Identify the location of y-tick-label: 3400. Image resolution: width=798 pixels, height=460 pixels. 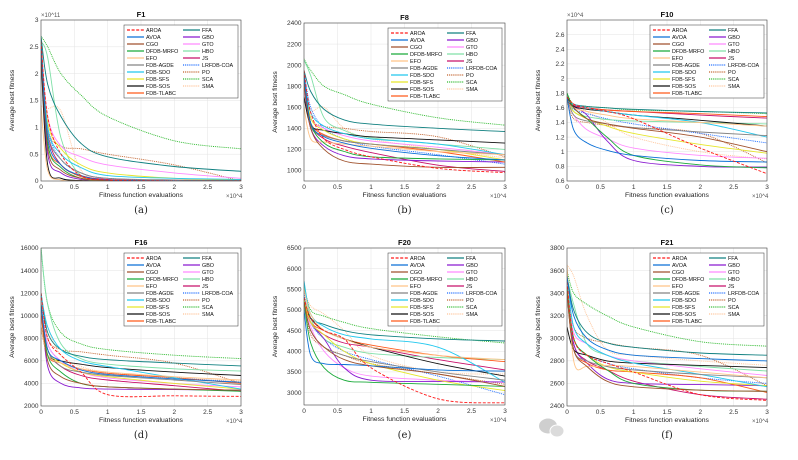
(557, 293).